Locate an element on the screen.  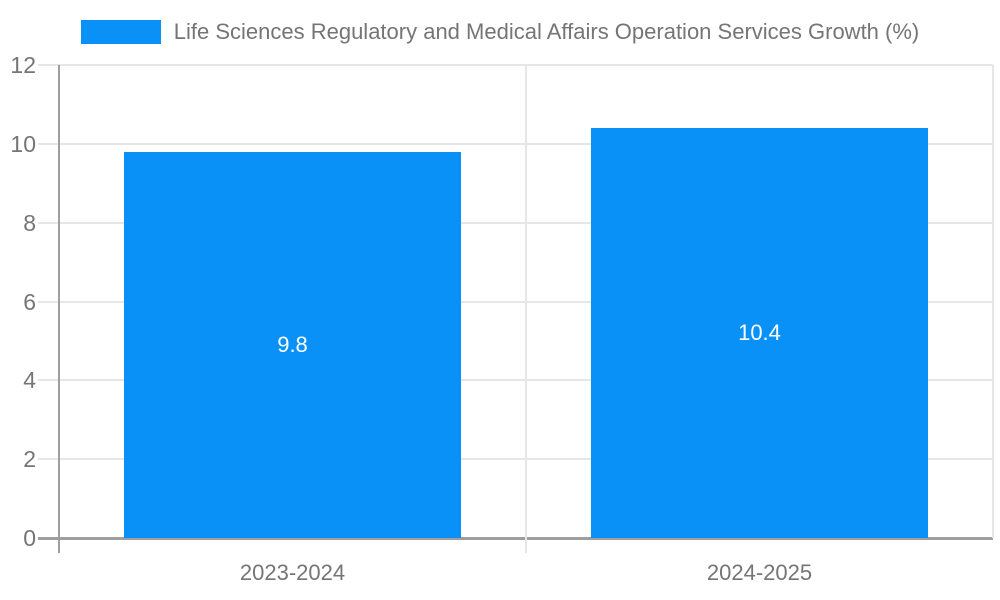
y-tick-label-6: 6 is located at coordinates (29, 301).